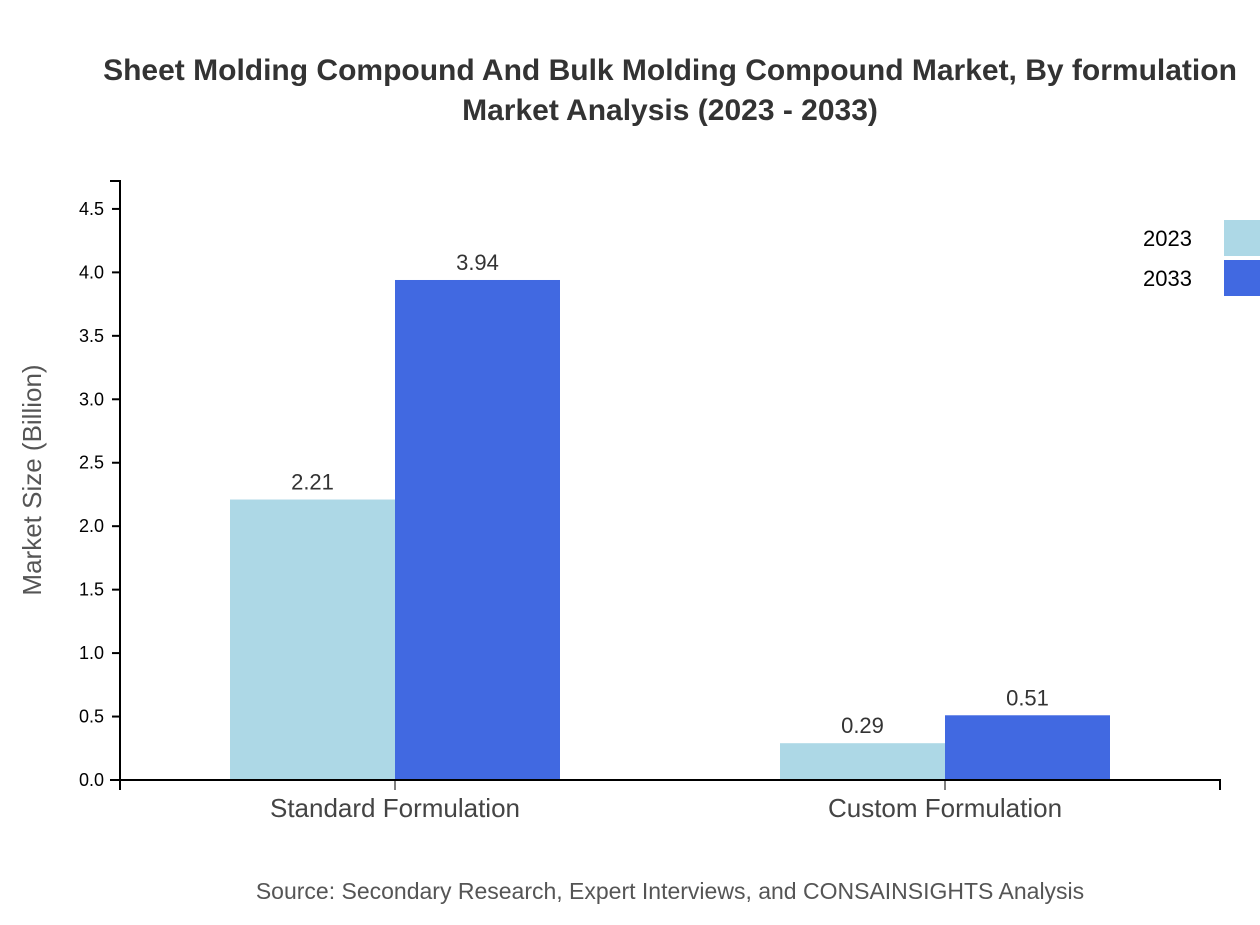  What do you see at coordinates (91, 590) in the screenshot?
I see `y-tick-label: 1.5` at bounding box center [91, 590].